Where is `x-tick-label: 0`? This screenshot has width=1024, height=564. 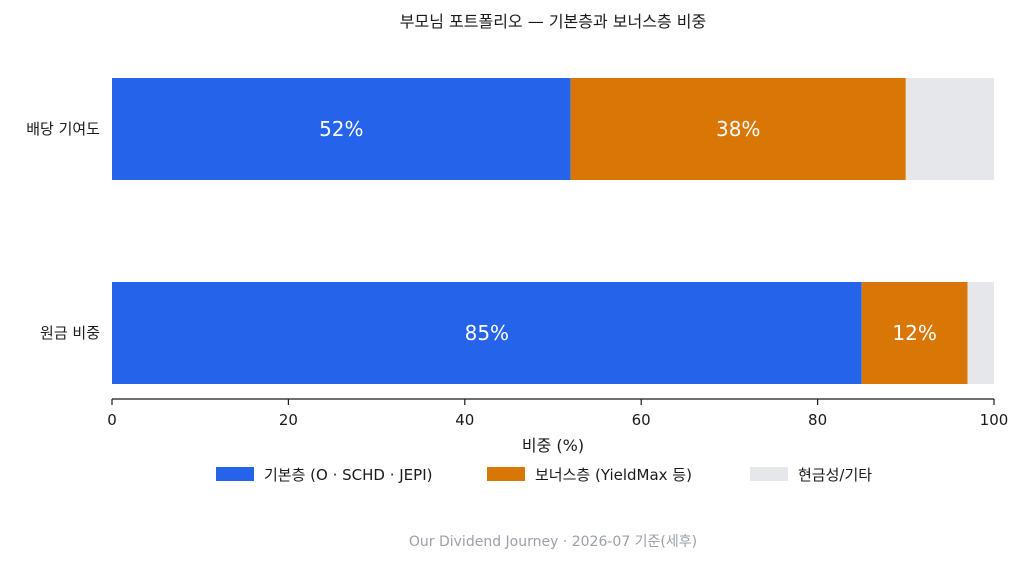
x-tick-label: 0 is located at coordinates (112, 420).